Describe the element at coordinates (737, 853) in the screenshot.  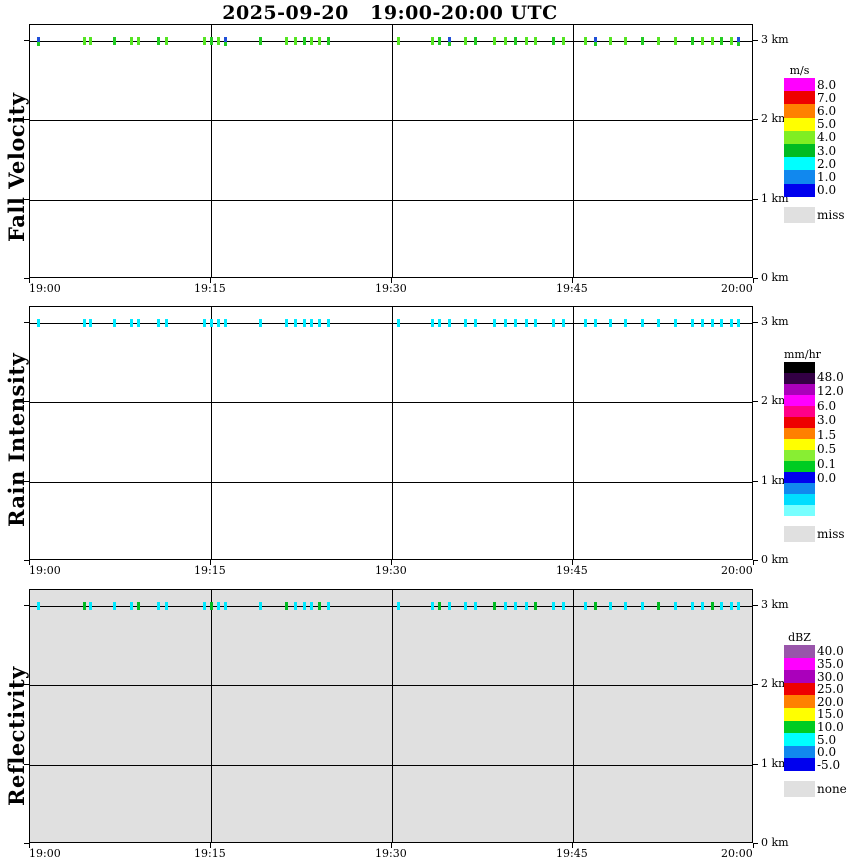
I see `x-axis-label: 20:00` at that location.